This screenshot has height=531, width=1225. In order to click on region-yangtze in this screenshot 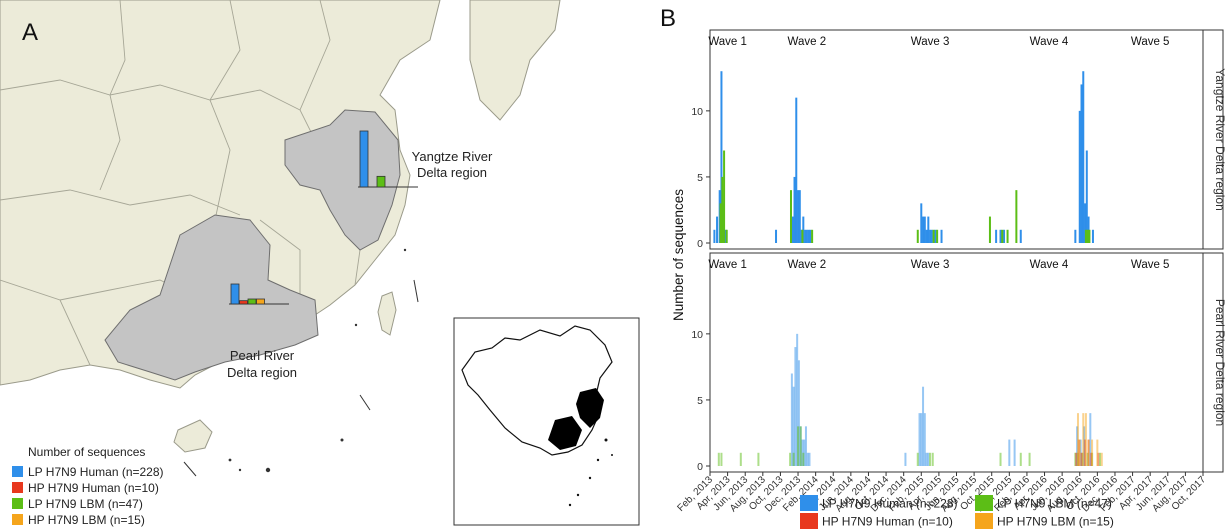, I will do `click(342, 180)`.